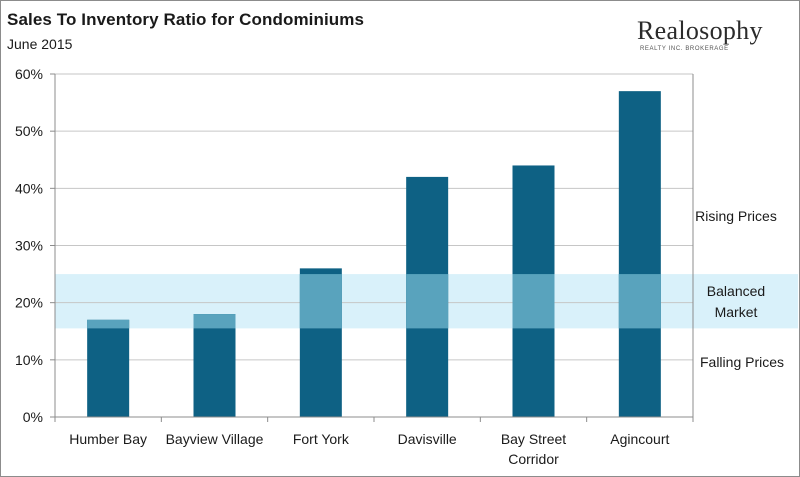  What do you see at coordinates (736, 302) in the screenshot?
I see `zone-label-balanced: Balanced Market` at bounding box center [736, 302].